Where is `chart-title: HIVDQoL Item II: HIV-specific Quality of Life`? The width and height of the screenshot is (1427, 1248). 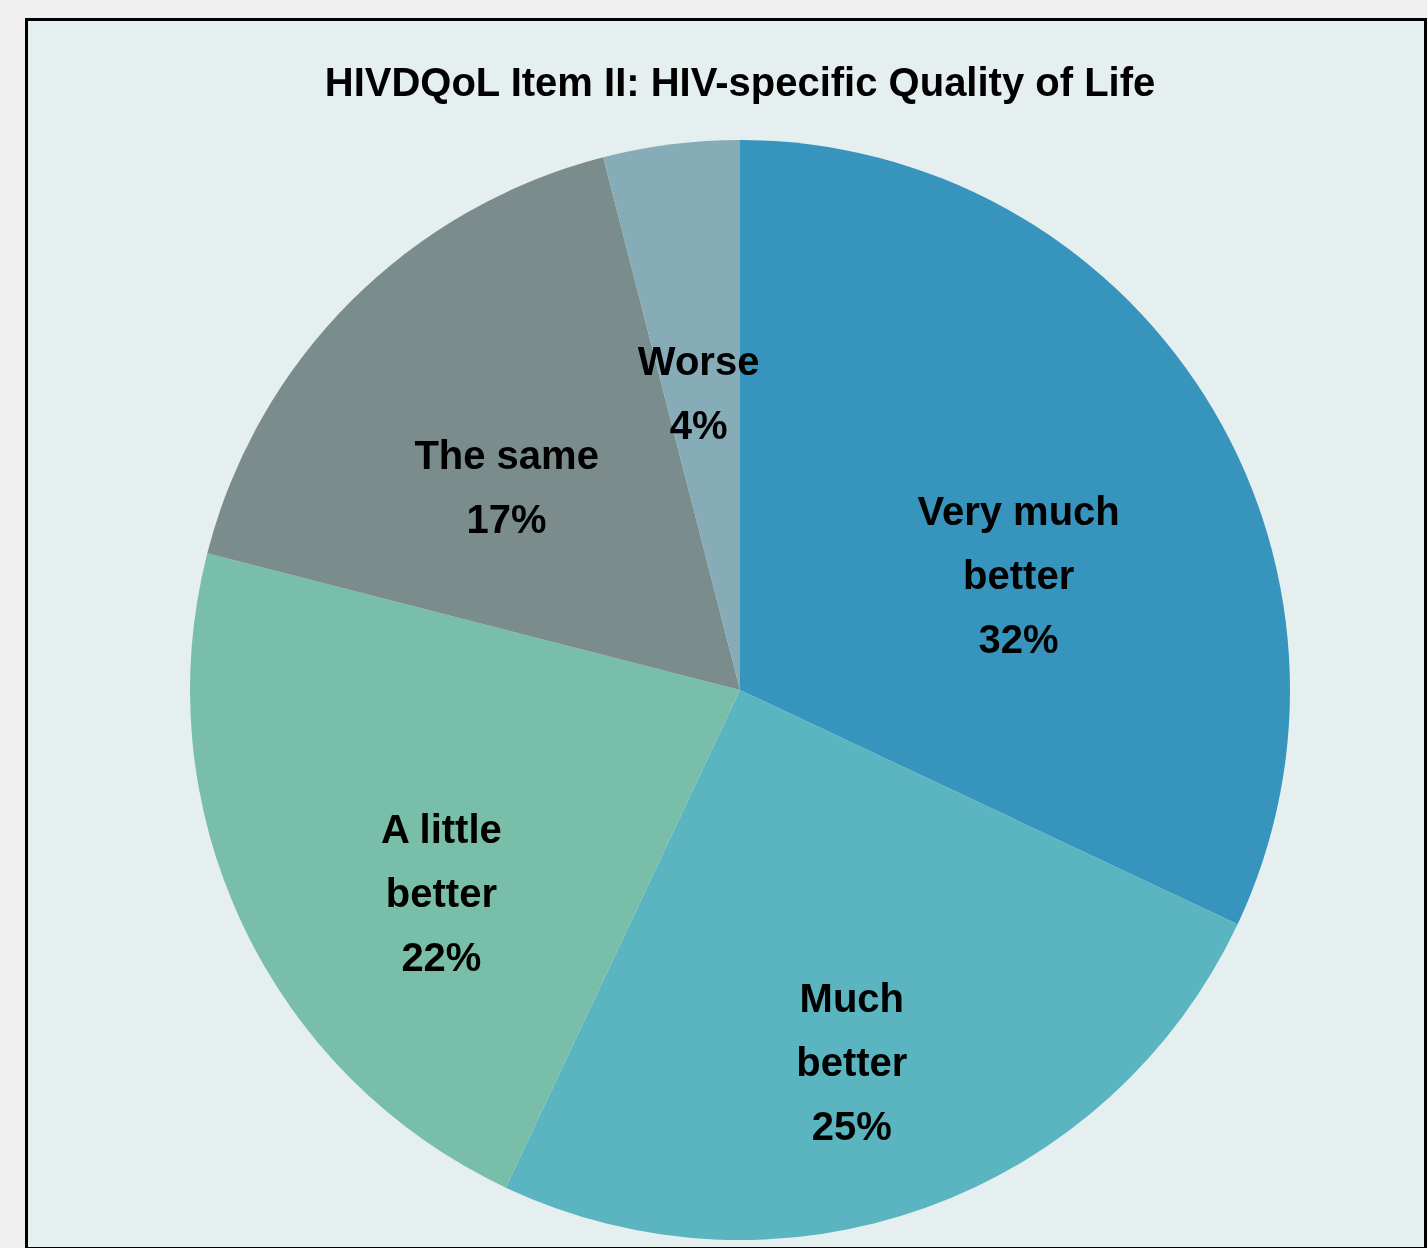 chart-title: HIVDQoL Item II: HIV-specific Quality of Life is located at coordinates (740, 82).